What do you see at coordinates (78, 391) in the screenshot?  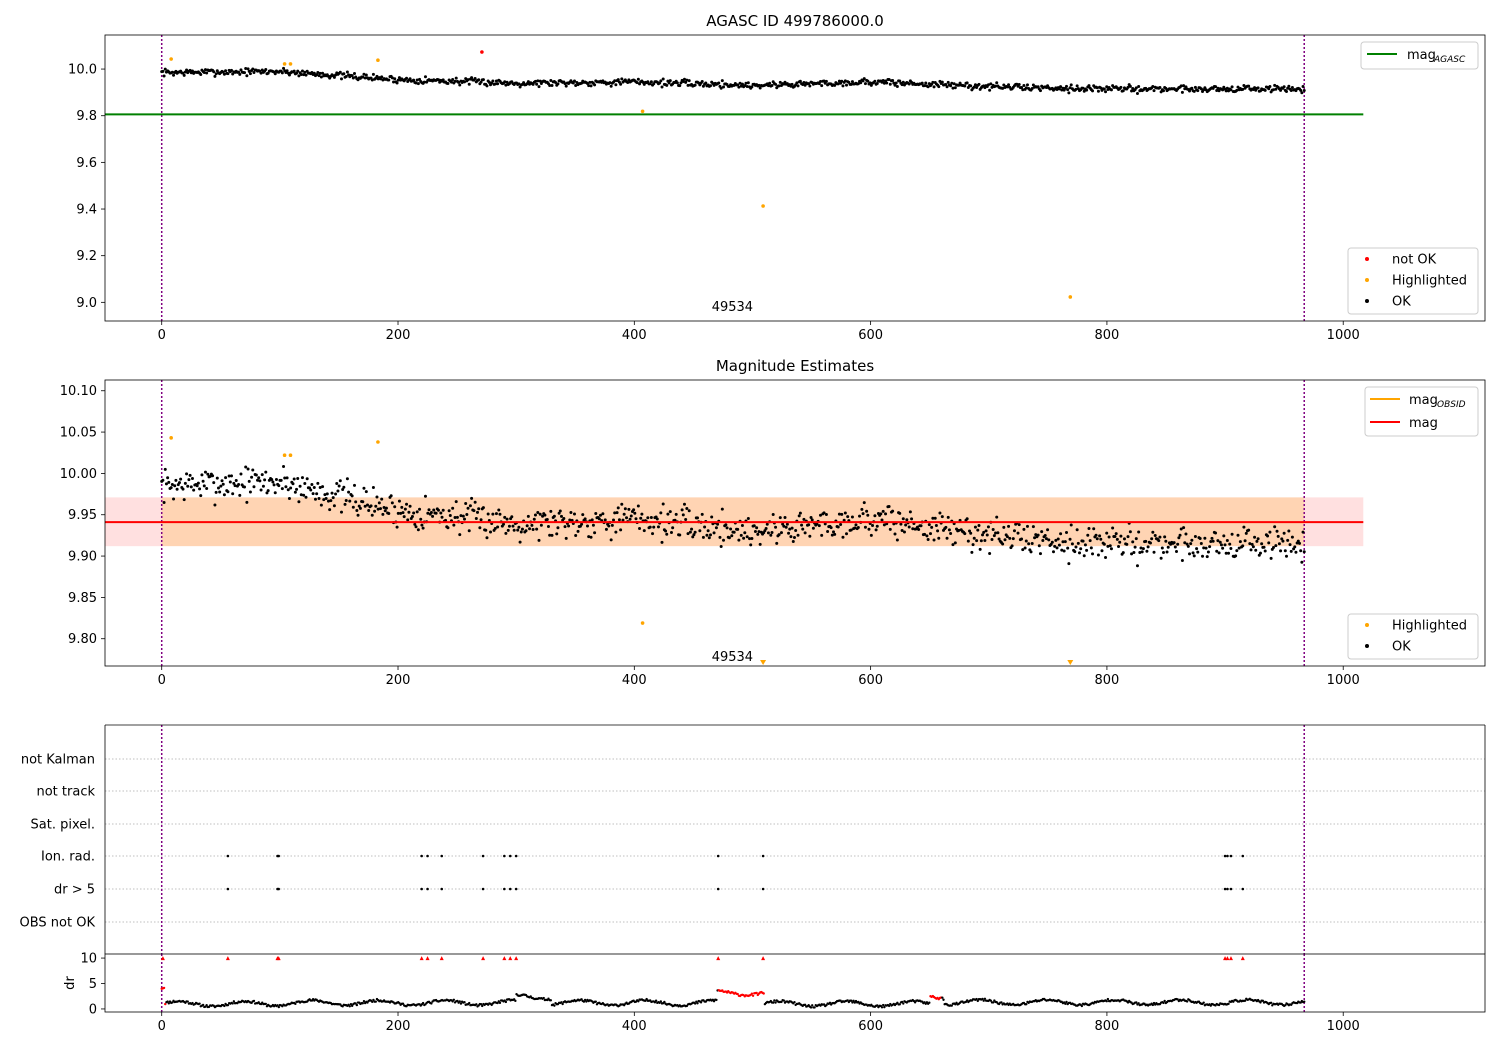 I see `y-tick-label: 10.10` at bounding box center [78, 391].